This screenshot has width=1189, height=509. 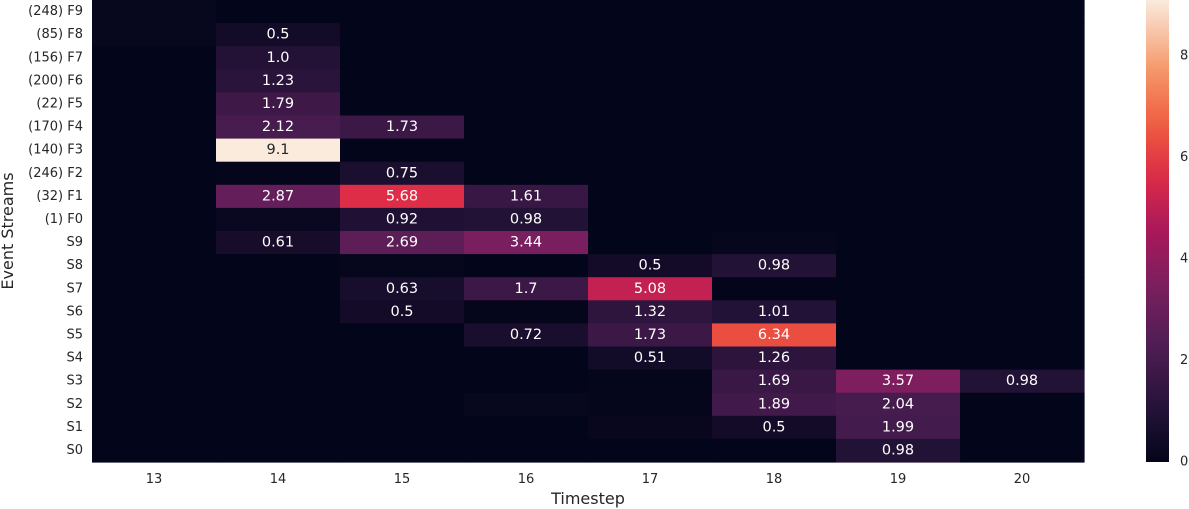 I want to click on y-tick-label: S4, so click(x=74, y=358).